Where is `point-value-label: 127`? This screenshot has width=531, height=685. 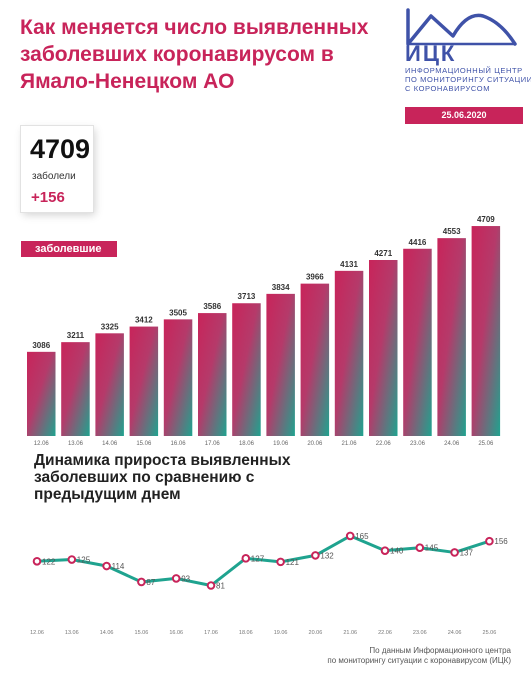 point-value-label: 127 is located at coordinates (258, 558).